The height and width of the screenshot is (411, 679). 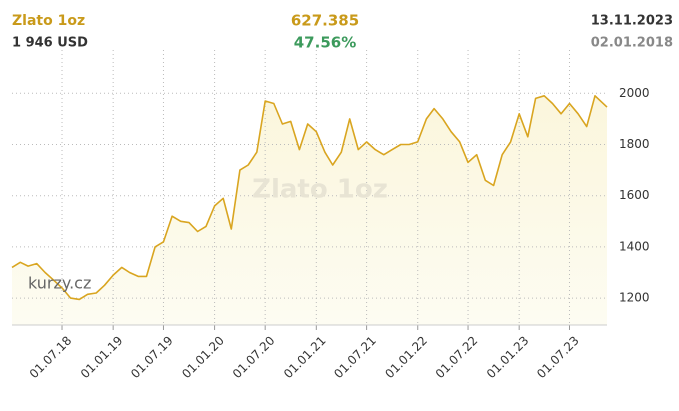 What do you see at coordinates (320, 190) in the screenshot?
I see `watermark-title: Zlato 1oz` at bounding box center [320, 190].